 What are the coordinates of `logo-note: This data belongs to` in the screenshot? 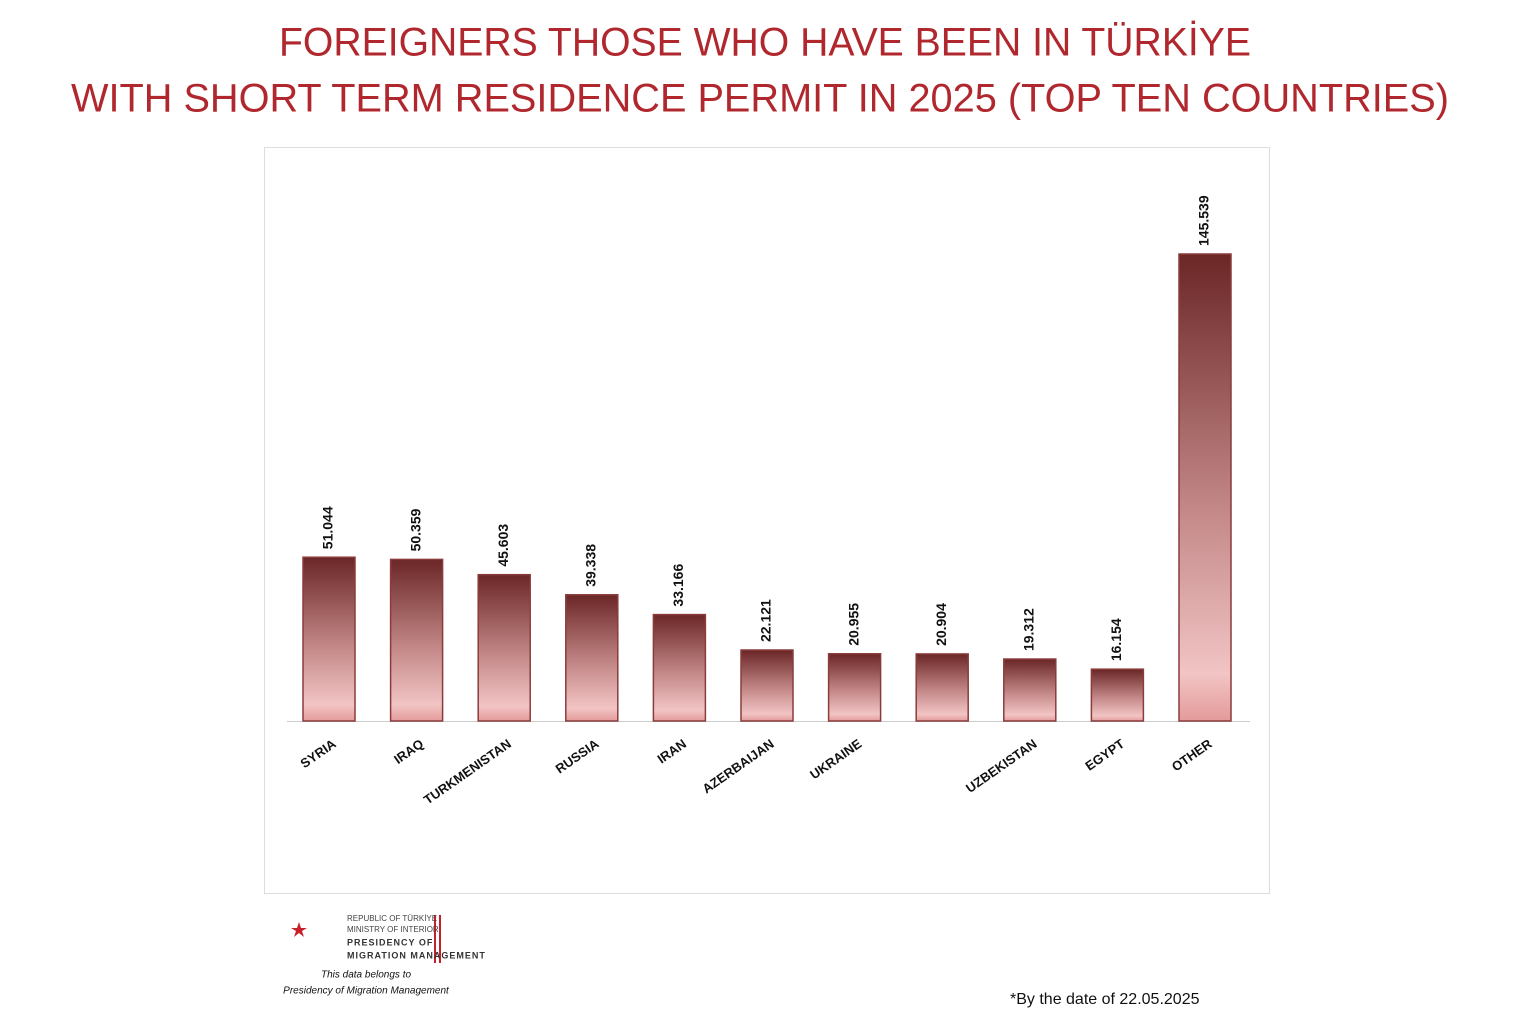 It's located at (366, 975).